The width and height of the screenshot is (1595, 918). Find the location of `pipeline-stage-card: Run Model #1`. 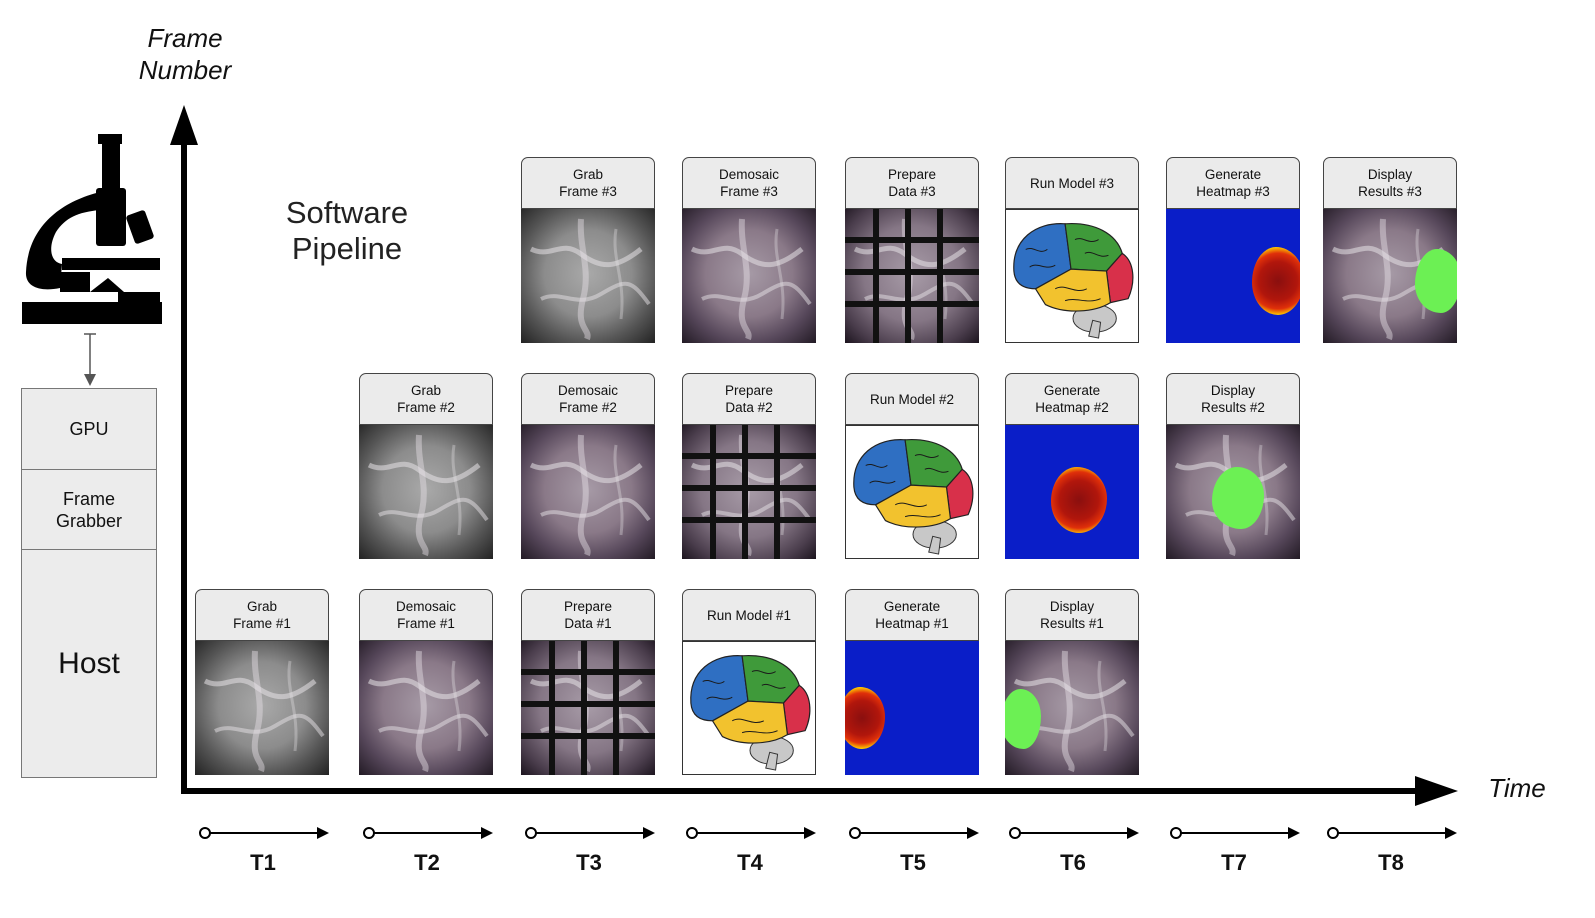

pipeline-stage-card: Run Model #1 is located at coordinates (749, 682).